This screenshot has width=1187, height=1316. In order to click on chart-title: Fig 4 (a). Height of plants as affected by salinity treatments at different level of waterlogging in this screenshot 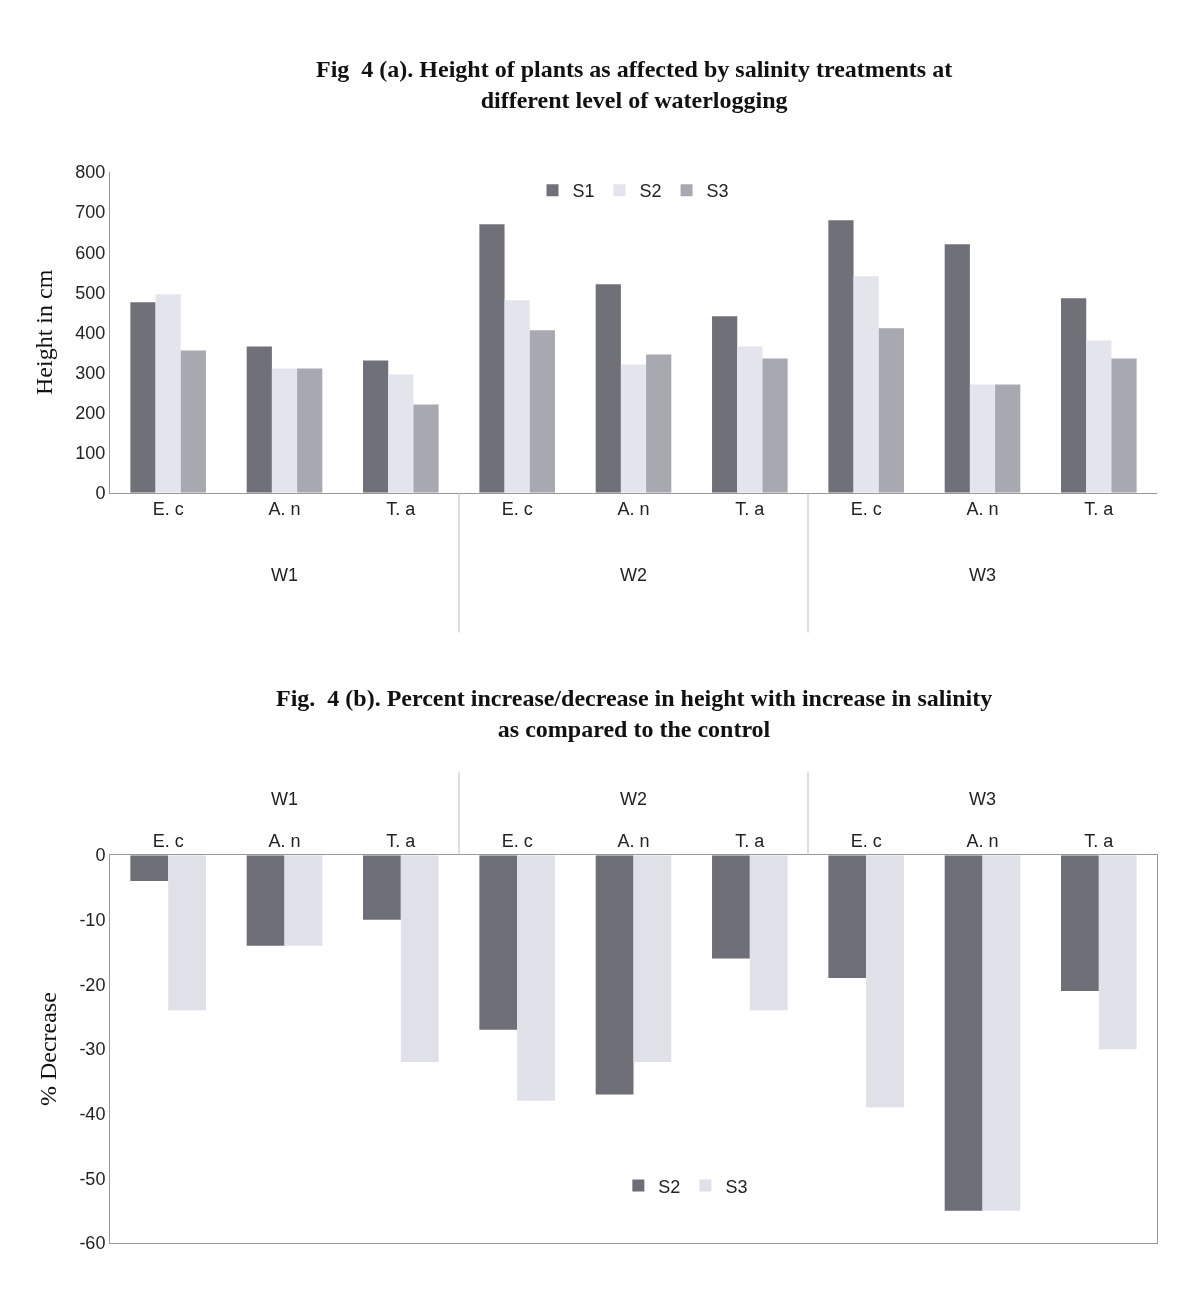, I will do `click(634, 85)`.